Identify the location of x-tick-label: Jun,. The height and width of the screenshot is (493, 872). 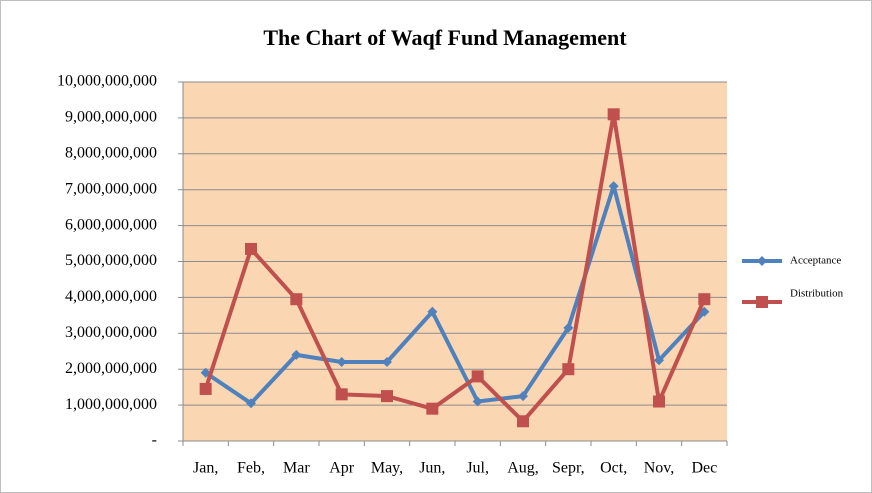
(432, 468).